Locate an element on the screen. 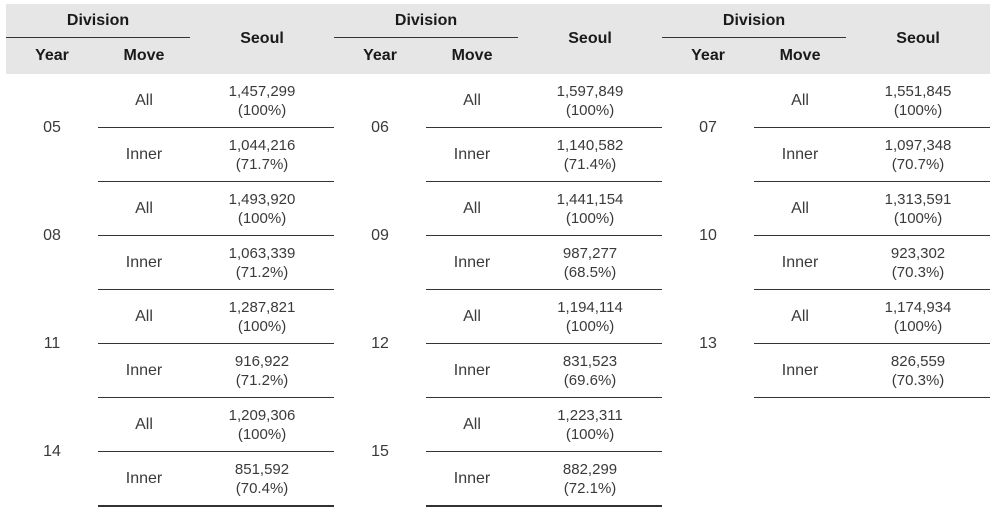  seoul-all-value: 1,287,821 is located at coordinates (262, 307).